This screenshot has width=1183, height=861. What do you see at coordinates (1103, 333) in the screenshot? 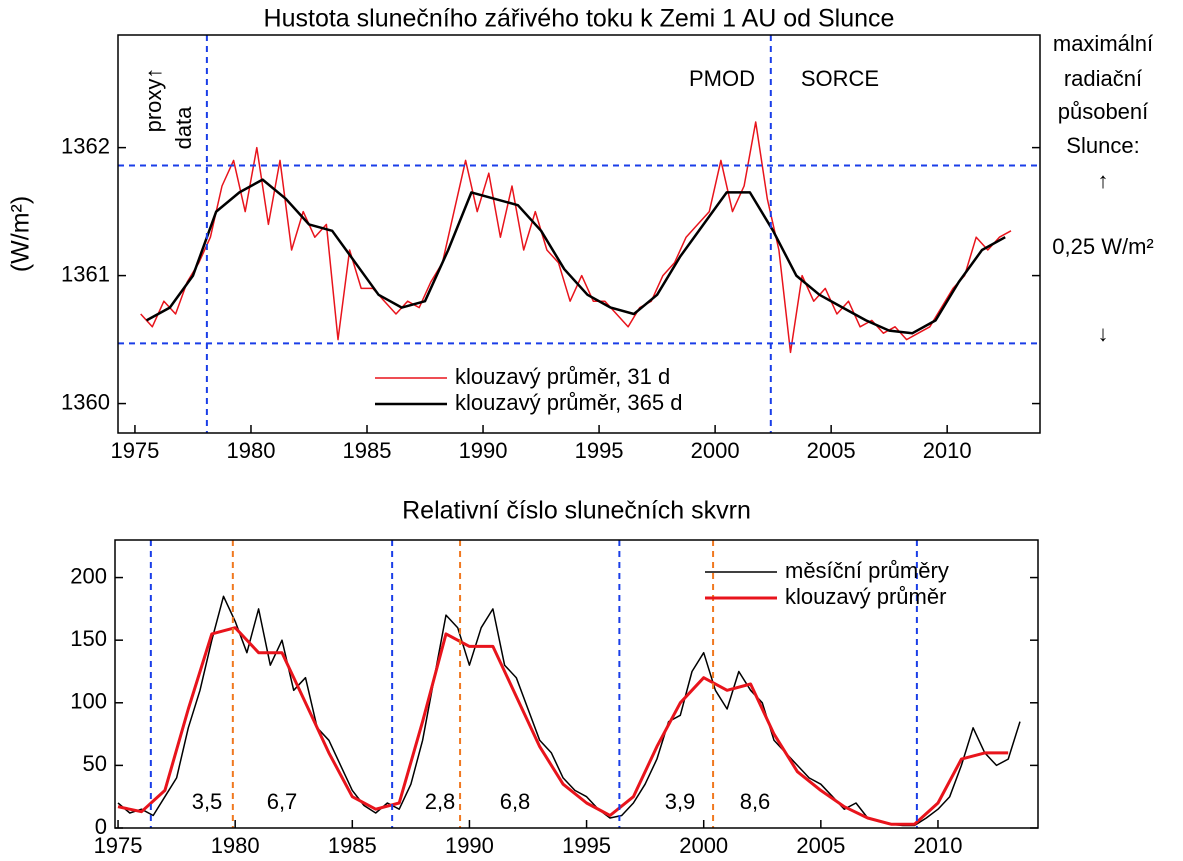
I see `annotation: ↓` at bounding box center [1103, 333].